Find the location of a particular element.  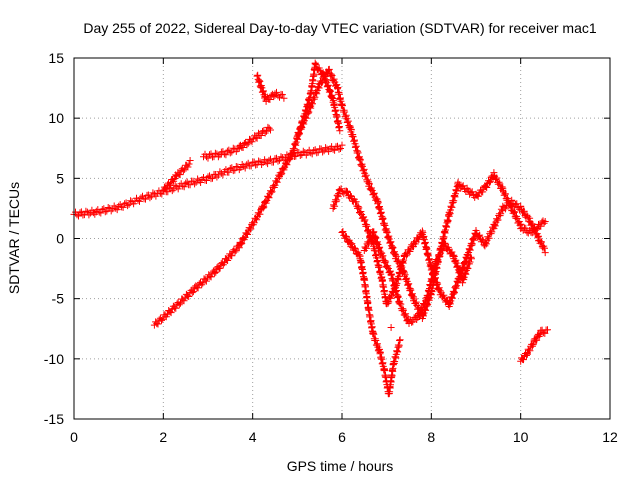

y-tick-label: 15 is located at coordinates (56, 58).